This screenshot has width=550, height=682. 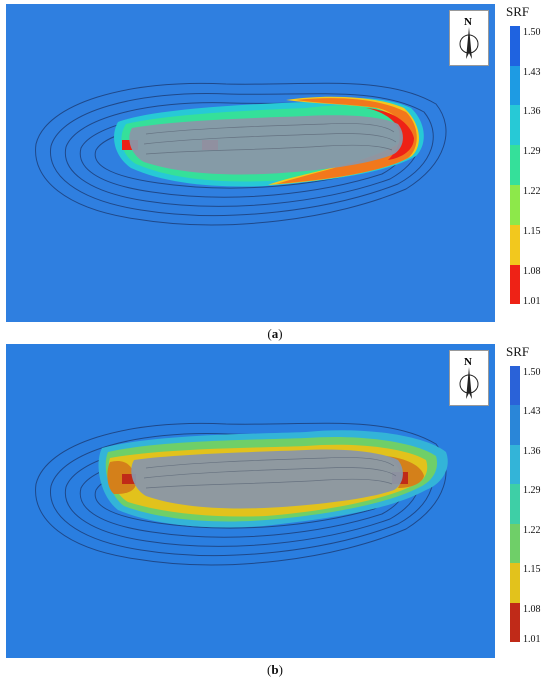 What do you see at coordinates (518, 351) in the screenshot?
I see `legend-title-b: SRF` at bounding box center [518, 351].